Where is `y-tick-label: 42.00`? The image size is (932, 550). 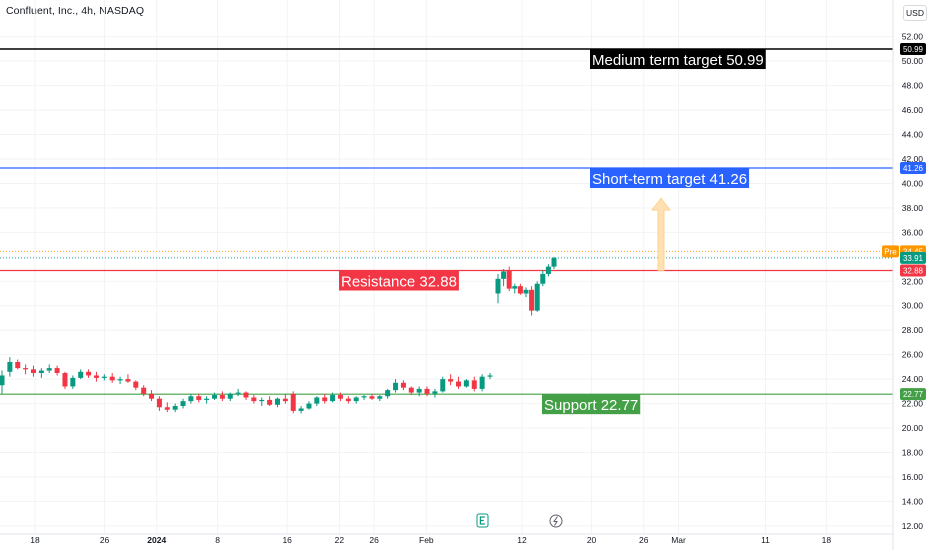 y-tick-label: 42.00 is located at coordinates (913, 159).